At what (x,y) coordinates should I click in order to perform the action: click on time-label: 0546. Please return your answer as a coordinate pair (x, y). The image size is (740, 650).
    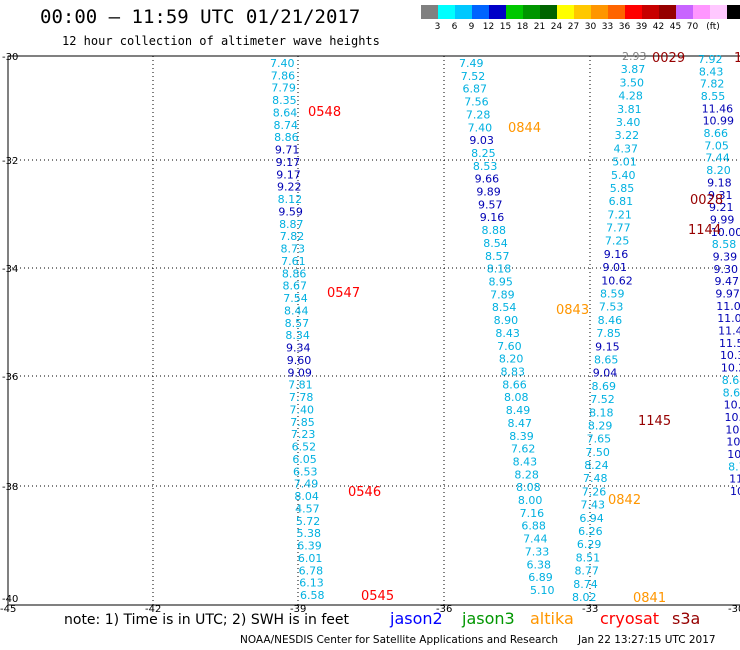
    Looking at the image, I should click on (364, 492).